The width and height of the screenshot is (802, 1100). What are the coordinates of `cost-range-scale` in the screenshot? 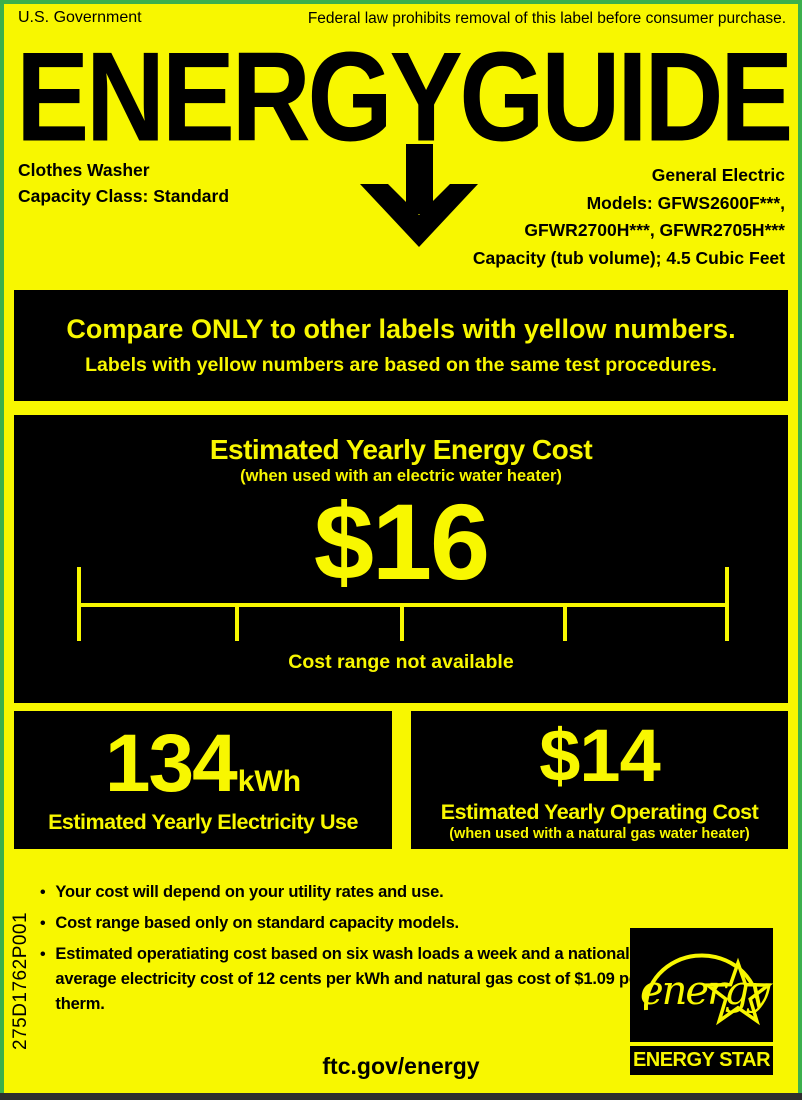 It's located at (403, 604).